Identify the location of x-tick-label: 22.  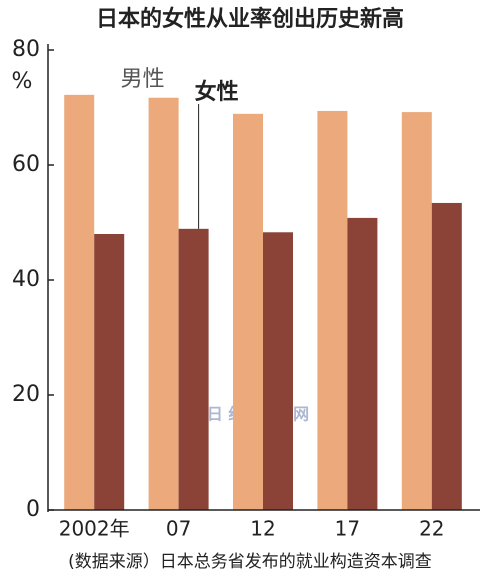
(431, 529).